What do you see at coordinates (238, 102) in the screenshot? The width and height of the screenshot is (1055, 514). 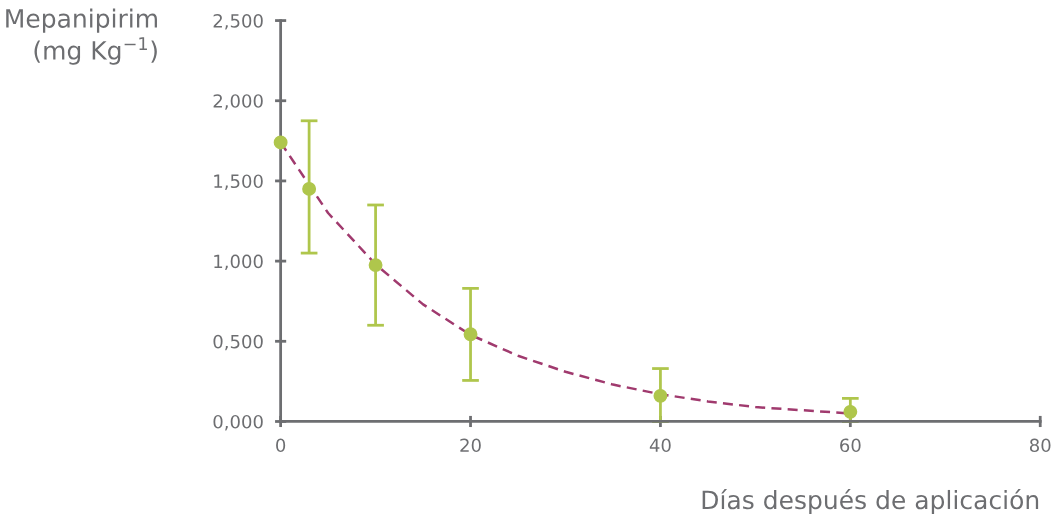 I see `y-tick-label: 2,000` at bounding box center [238, 102].